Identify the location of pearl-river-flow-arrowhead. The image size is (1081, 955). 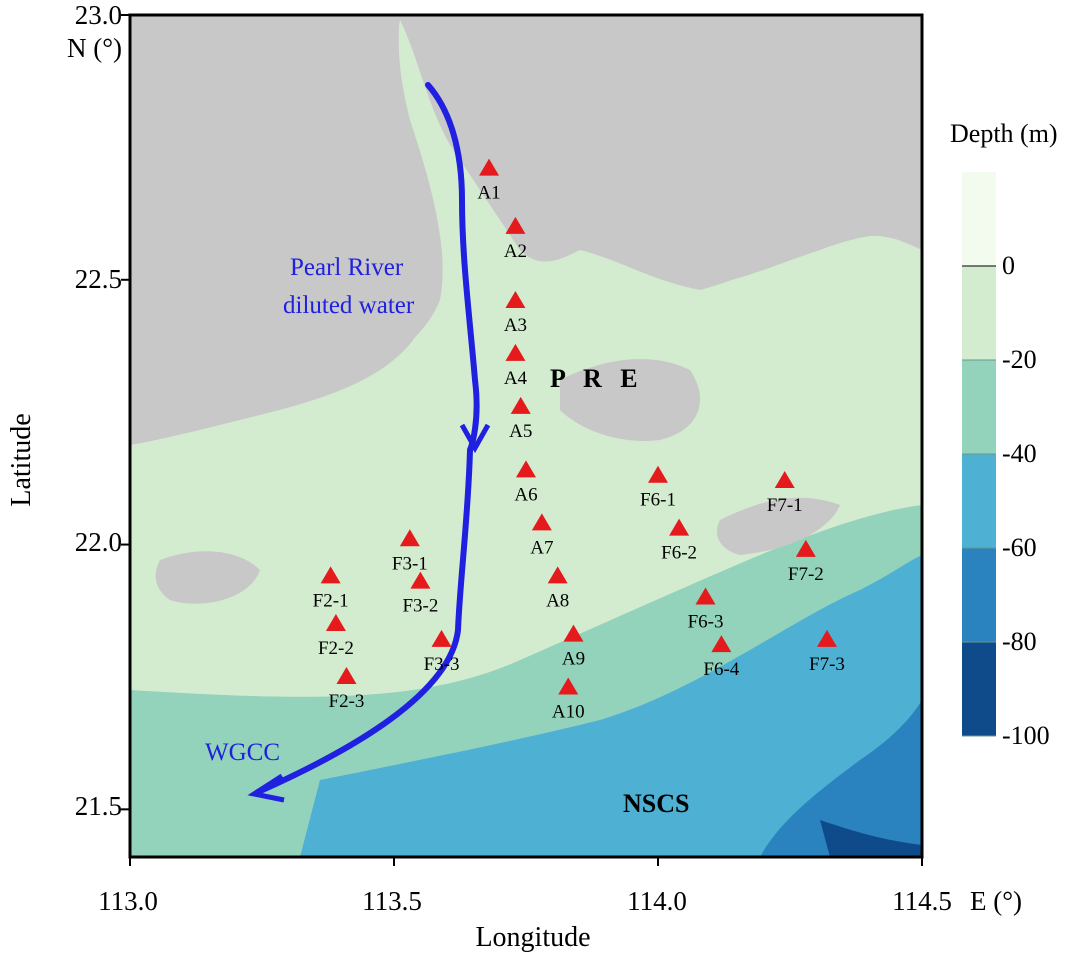
(475, 438).